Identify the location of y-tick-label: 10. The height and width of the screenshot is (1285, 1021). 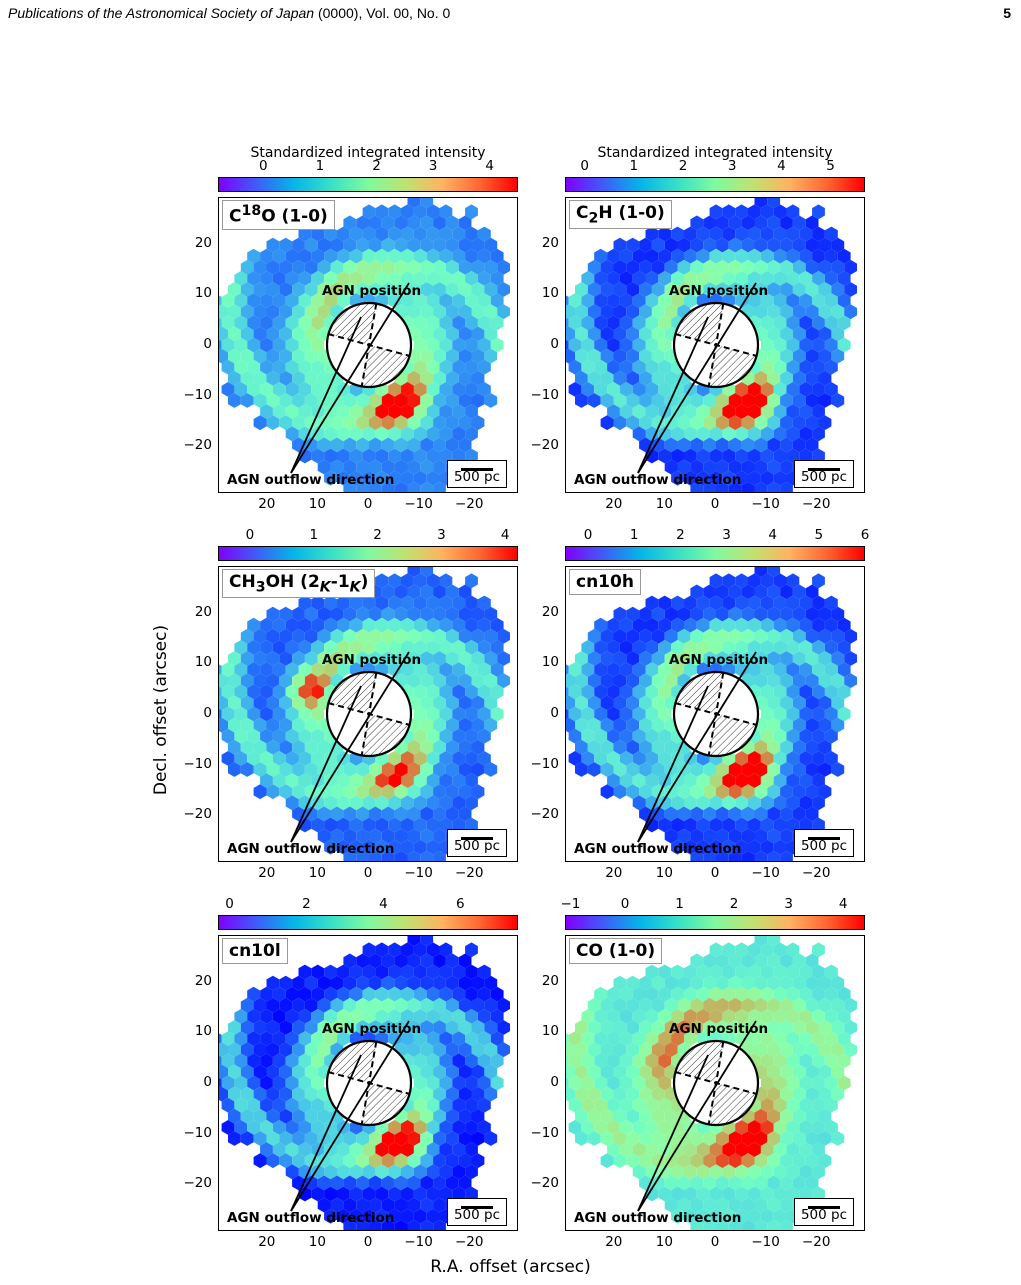
(203, 662).